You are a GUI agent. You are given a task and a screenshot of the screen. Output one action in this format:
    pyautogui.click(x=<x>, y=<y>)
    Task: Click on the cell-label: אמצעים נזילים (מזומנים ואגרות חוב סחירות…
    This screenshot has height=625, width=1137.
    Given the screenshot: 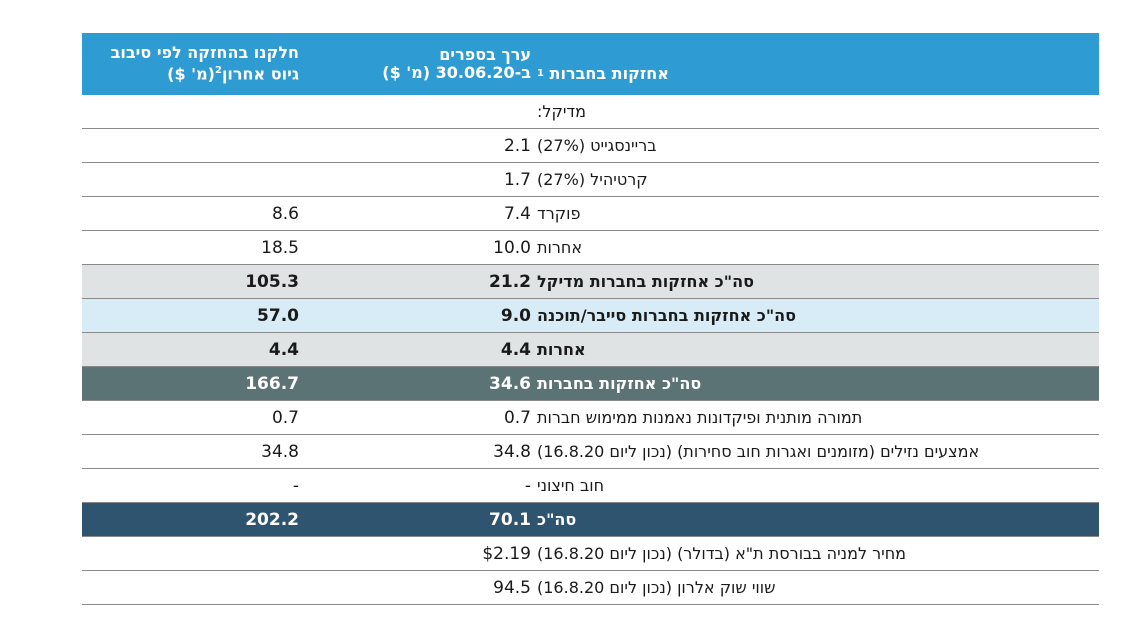 What is the action you would take?
    pyautogui.click(x=758, y=451)
    